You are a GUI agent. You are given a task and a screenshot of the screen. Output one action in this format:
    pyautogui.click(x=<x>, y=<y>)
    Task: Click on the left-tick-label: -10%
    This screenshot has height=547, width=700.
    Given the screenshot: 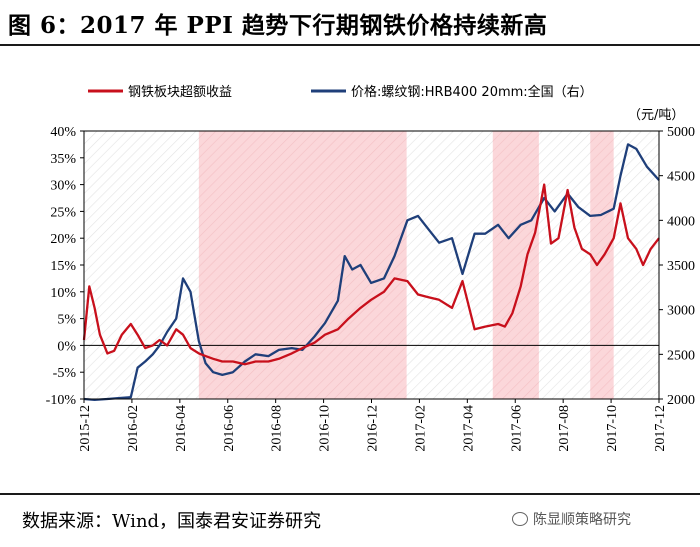 What is the action you would take?
    pyautogui.click(x=61, y=400)
    